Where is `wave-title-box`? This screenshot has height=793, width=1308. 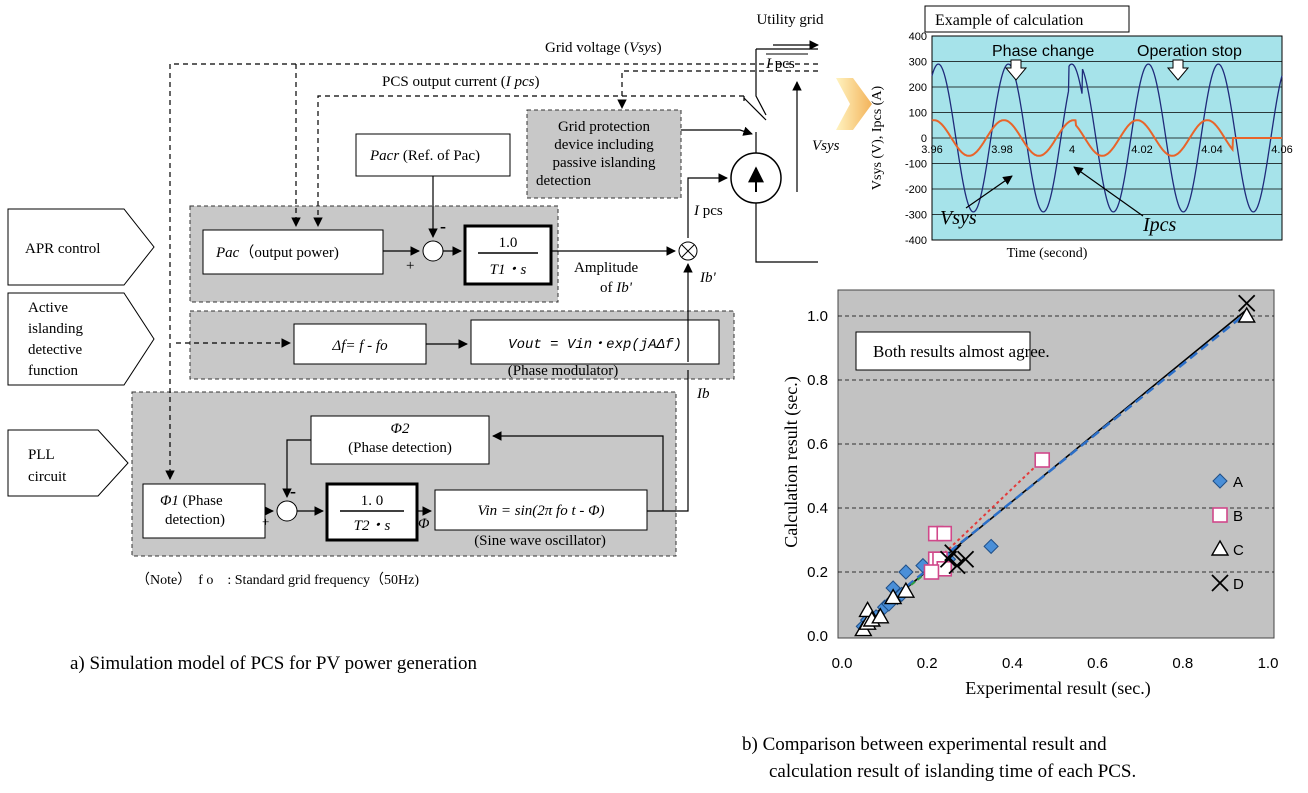 wave-title-box is located at coordinates (1027, 19).